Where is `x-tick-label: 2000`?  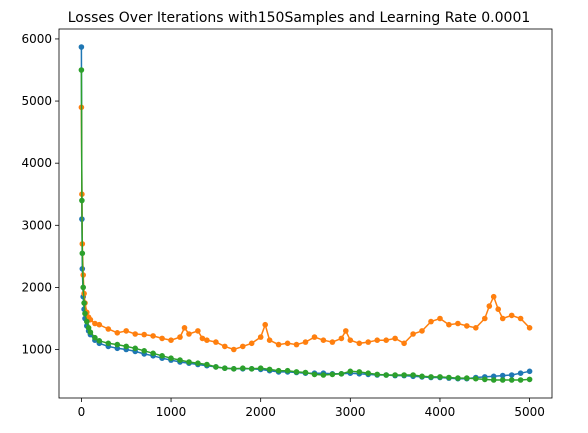 x-tick-label: 2000 is located at coordinates (260, 412).